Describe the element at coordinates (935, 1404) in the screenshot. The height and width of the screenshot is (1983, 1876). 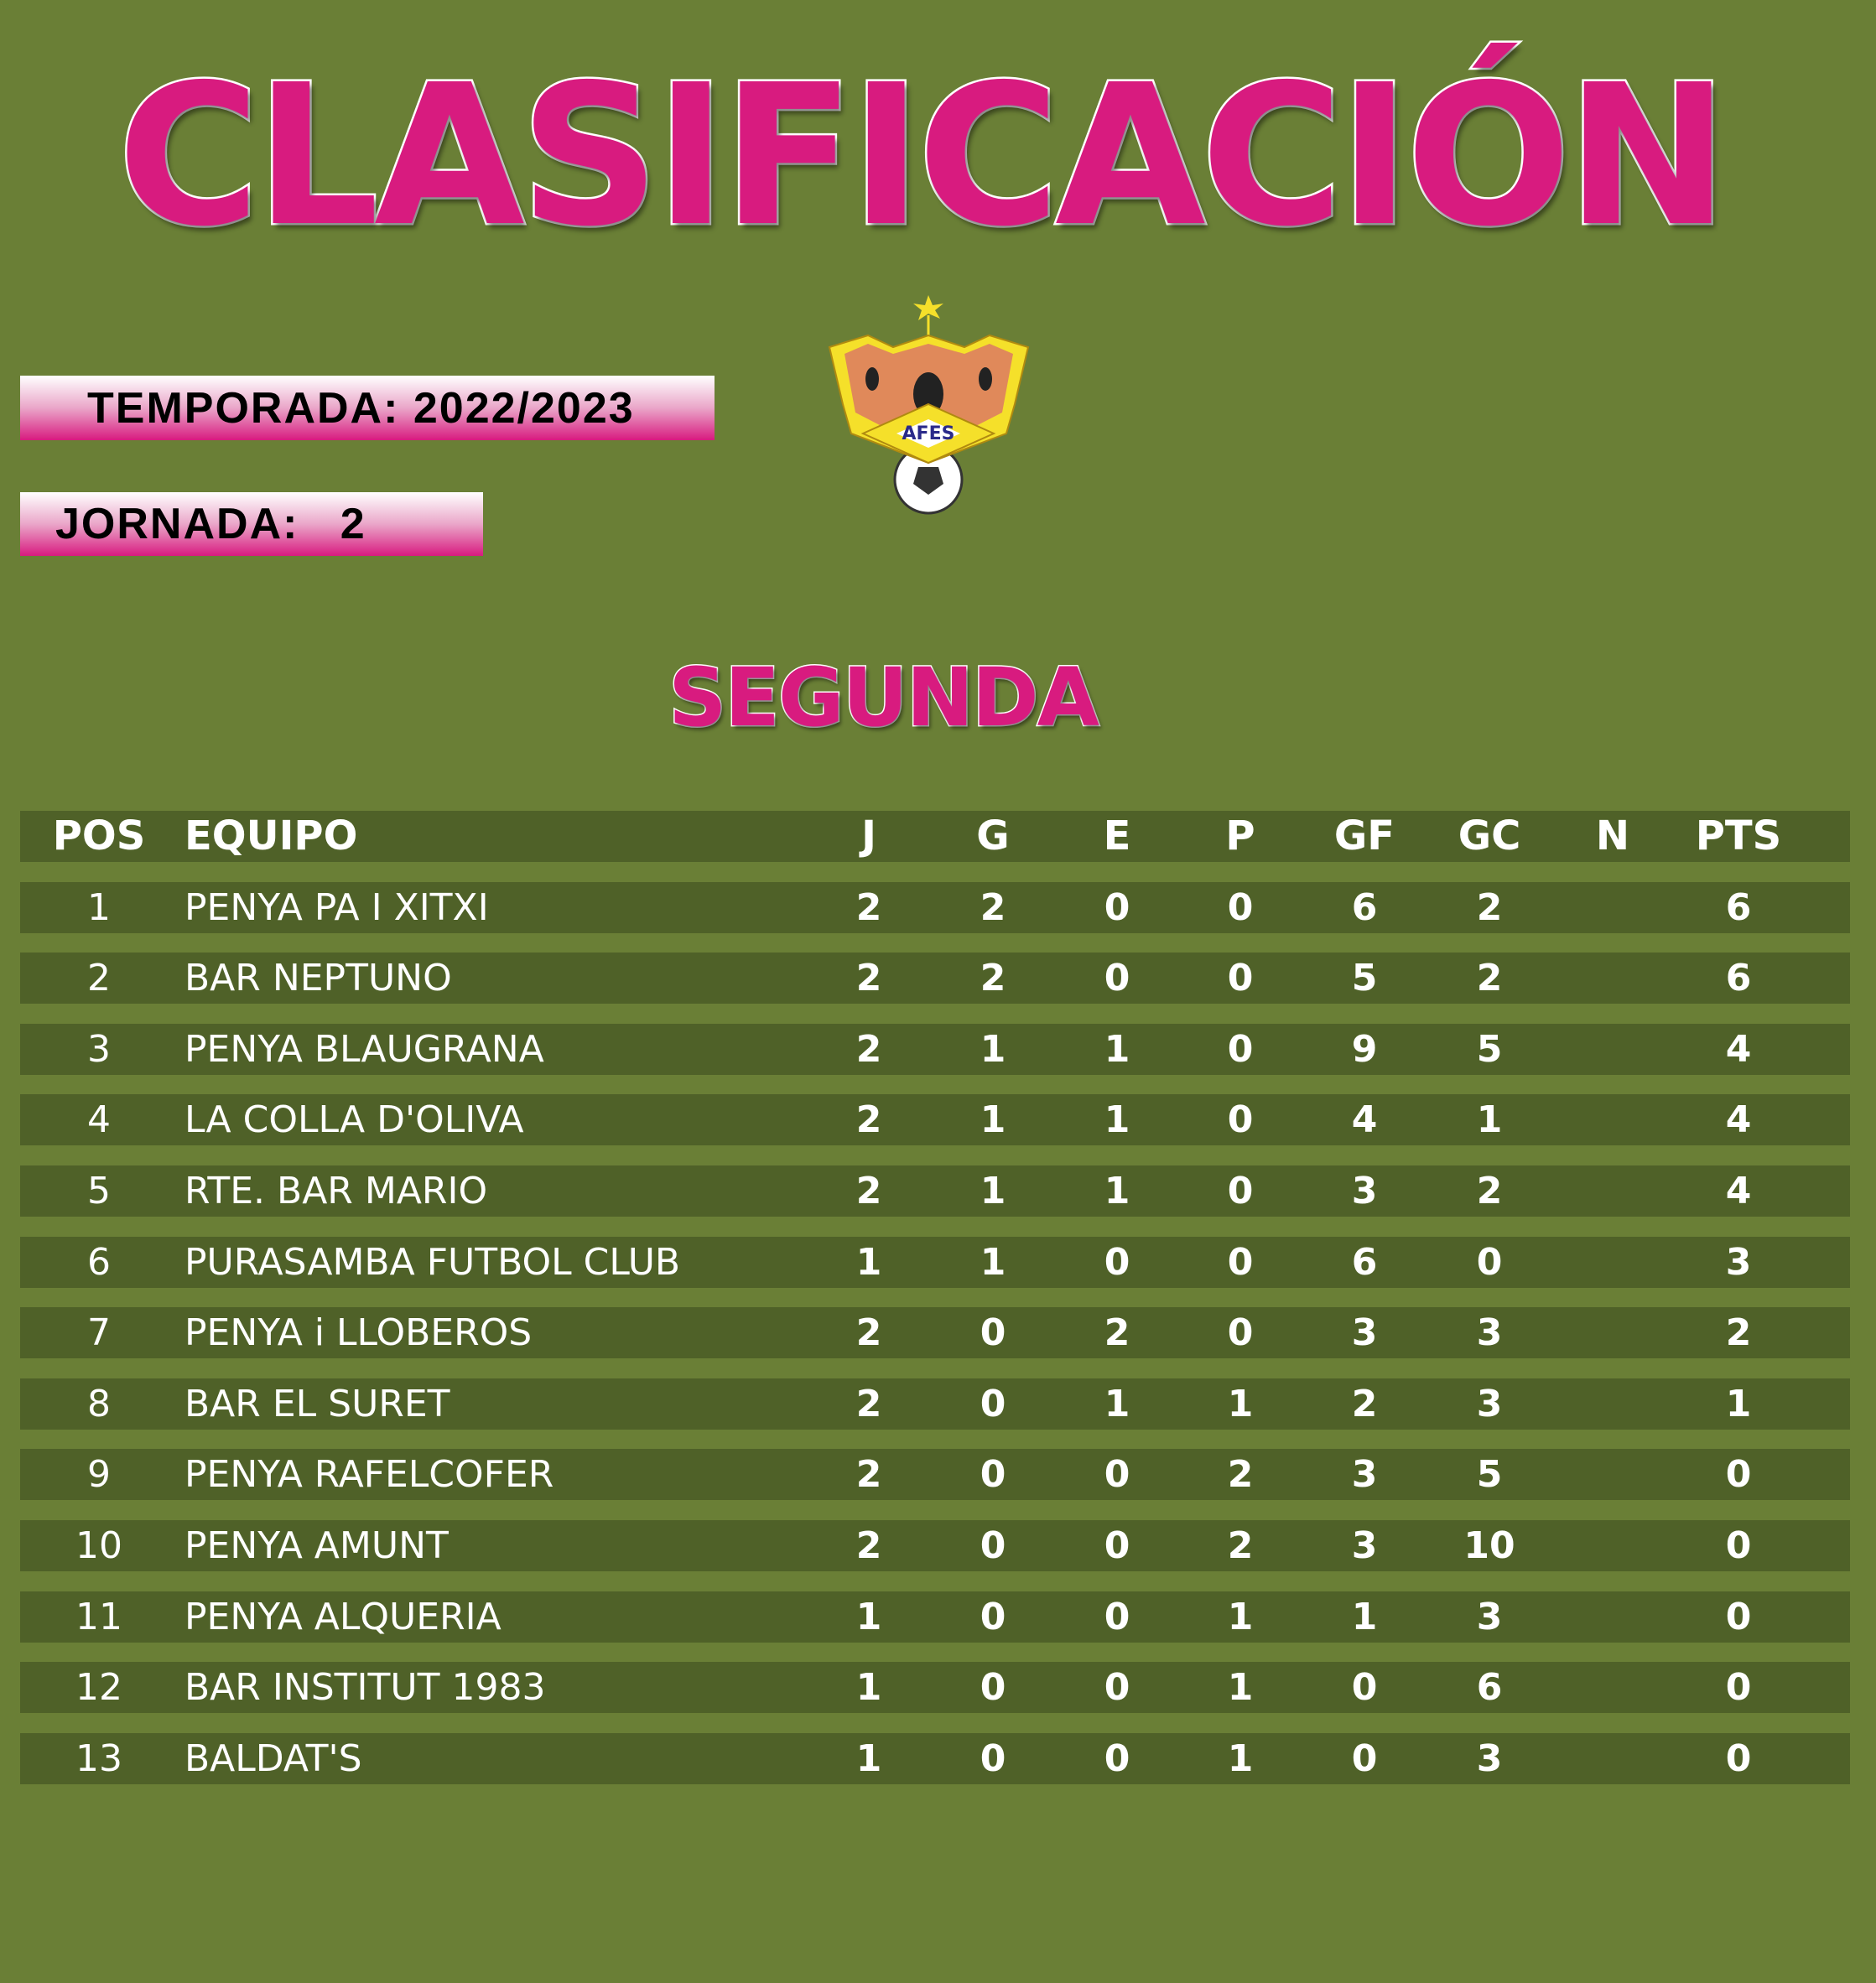
I see `table-row: 8 BAR EL SURET 2 0 1 1 2 3 1` at that location.